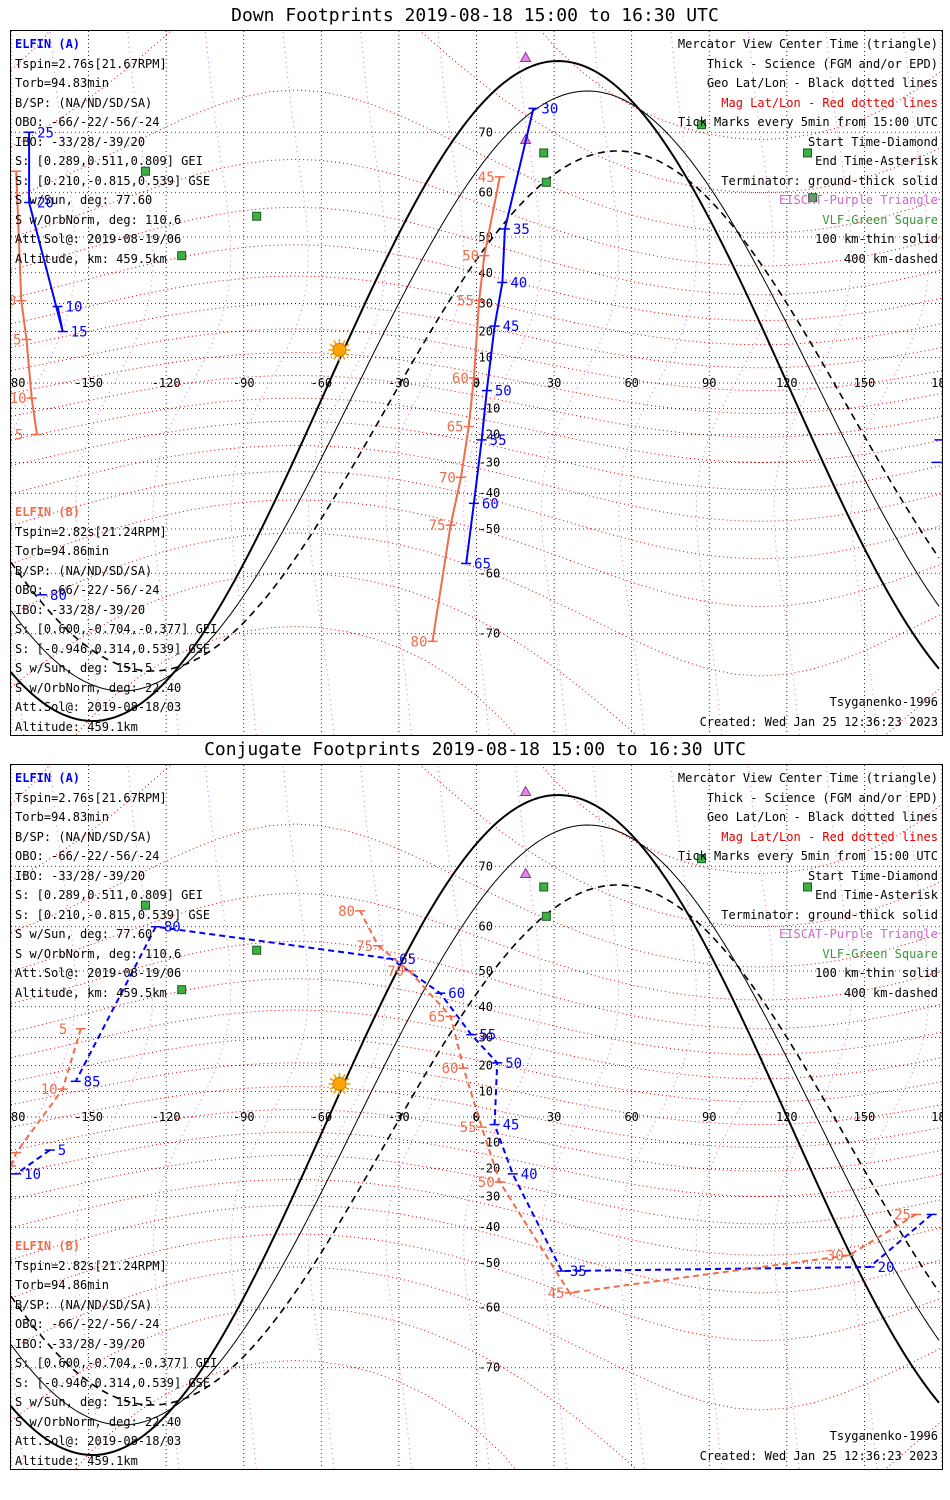 The width and height of the screenshot is (950, 1500). I want to click on conjugate-legend-entry: VLF-Green Square, so click(880, 953).